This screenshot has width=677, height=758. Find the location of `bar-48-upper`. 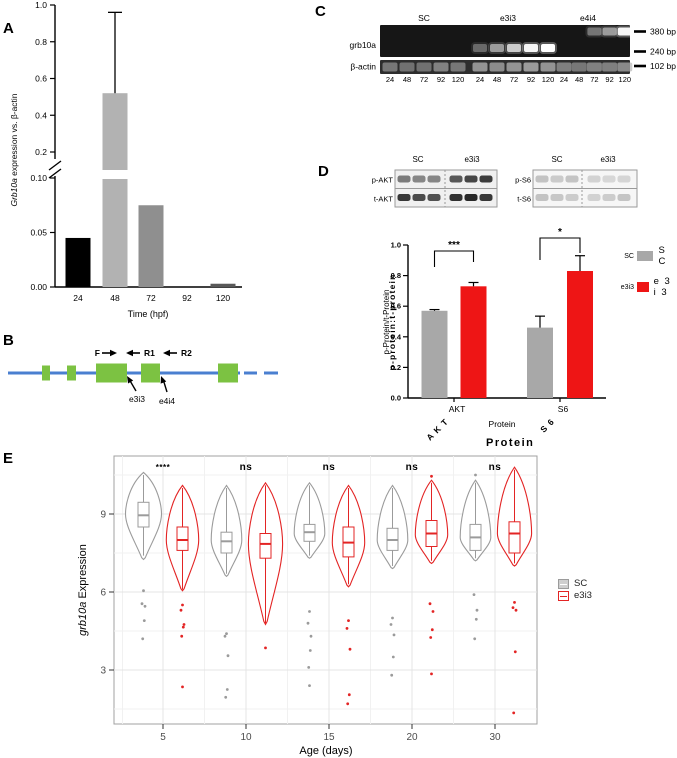

bar-48-upper is located at coordinates (115, 131).